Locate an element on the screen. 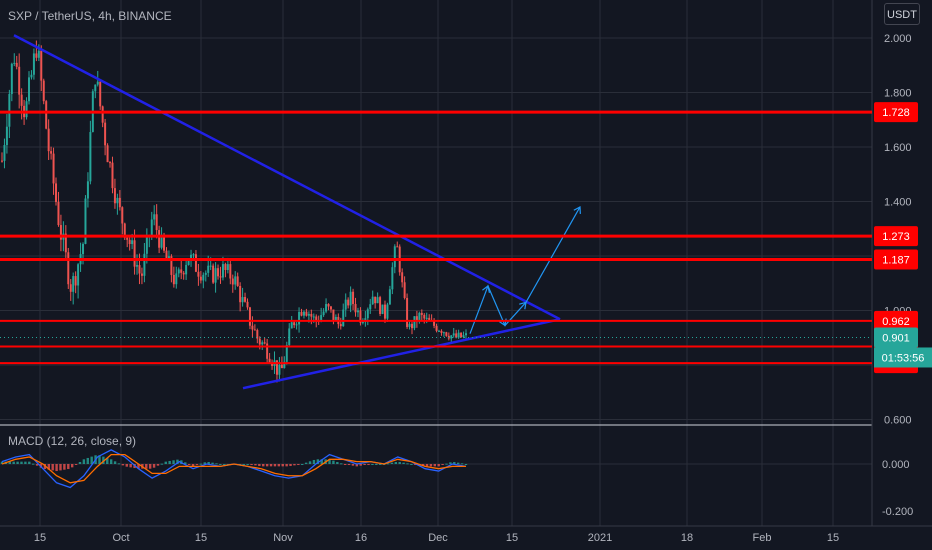 The image size is (932, 550). current-price-badge is located at coordinates (896, 337).